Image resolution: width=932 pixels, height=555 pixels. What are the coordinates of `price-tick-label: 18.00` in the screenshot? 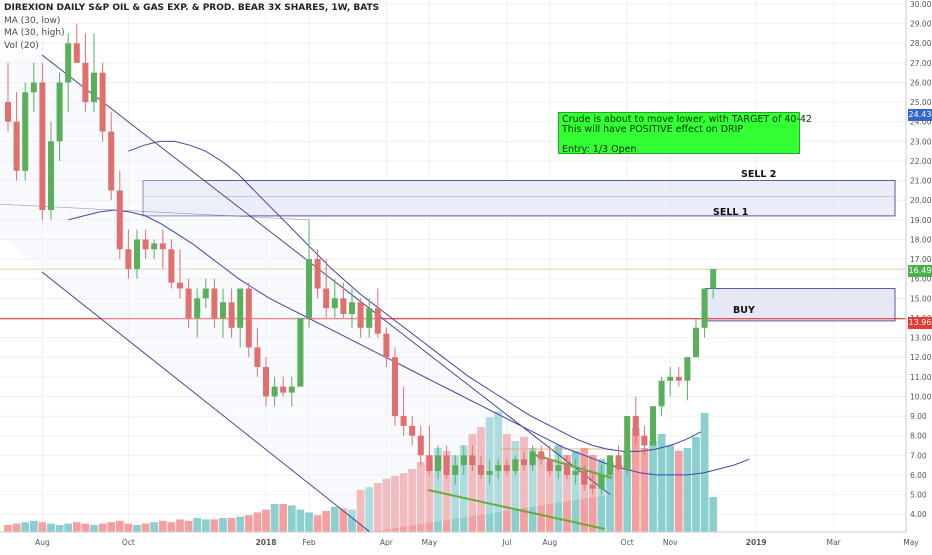 It's located at (921, 239).